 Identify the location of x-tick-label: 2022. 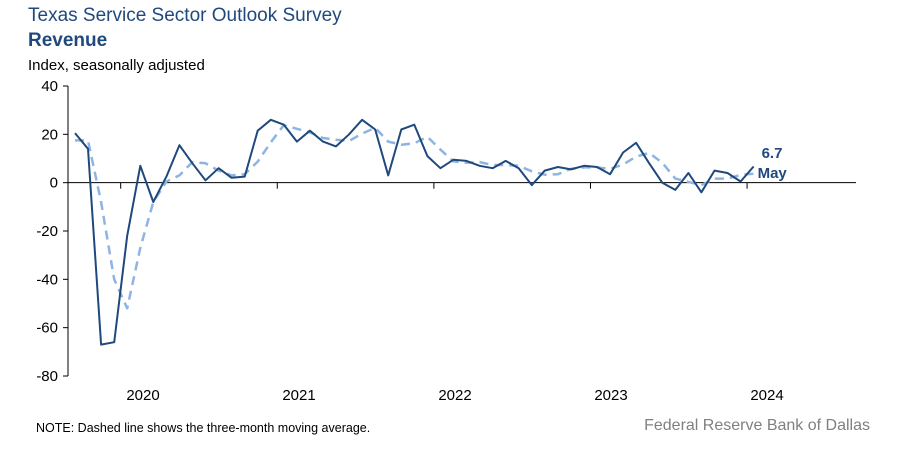
(454, 395).